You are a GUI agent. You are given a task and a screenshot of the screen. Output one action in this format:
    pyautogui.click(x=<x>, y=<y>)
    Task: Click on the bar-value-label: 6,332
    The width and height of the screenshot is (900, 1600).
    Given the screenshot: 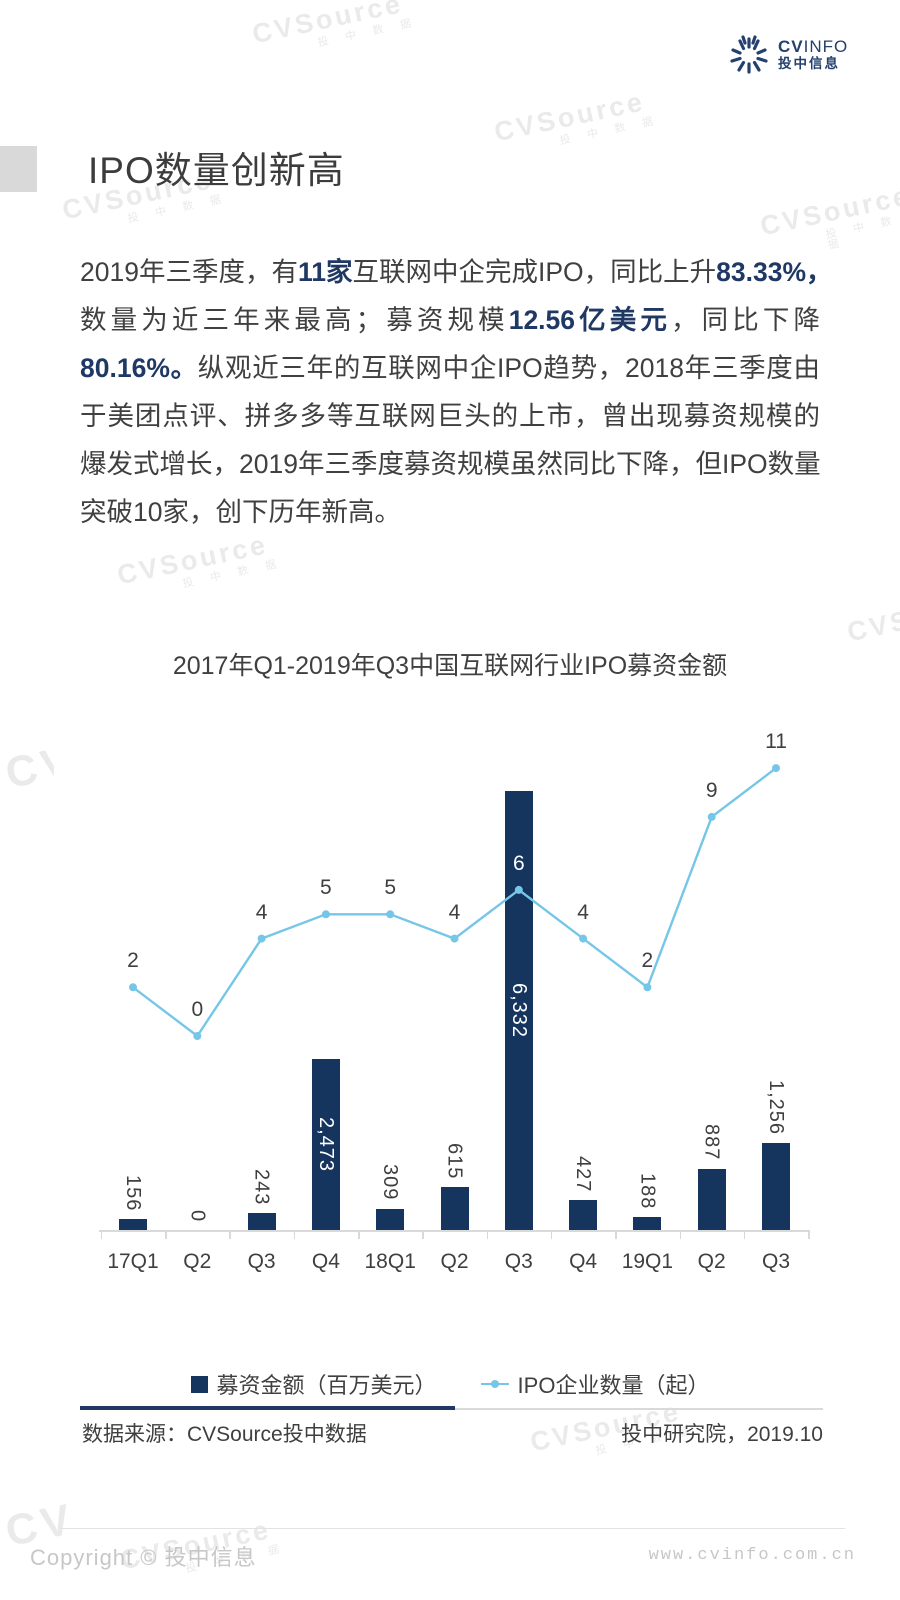 What is the action you would take?
    pyautogui.click(x=519, y=1010)
    